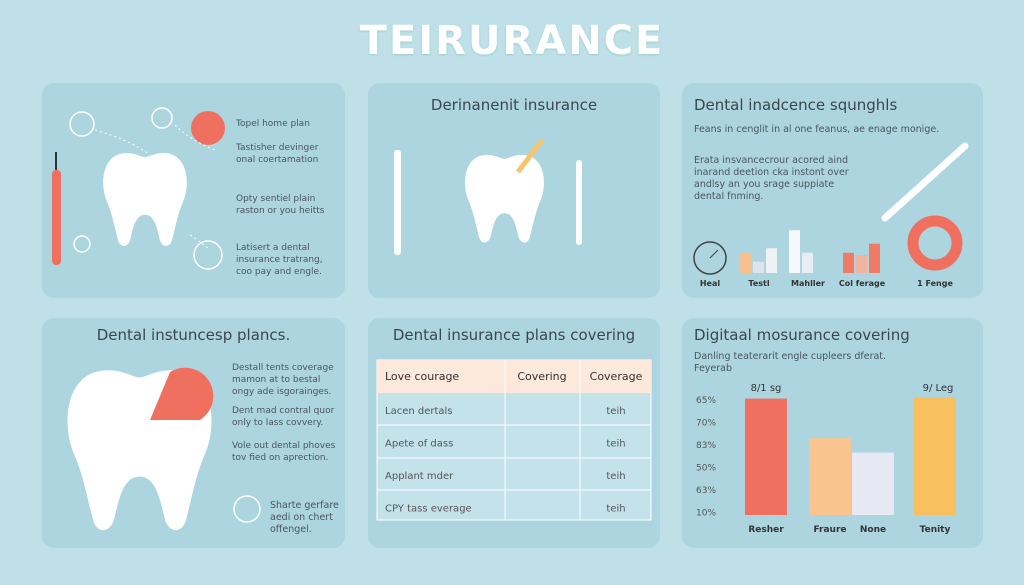  What do you see at coordinates (714, 254) in the screenshot?
I see `gauge-needle` at bounding box center [714, 254].